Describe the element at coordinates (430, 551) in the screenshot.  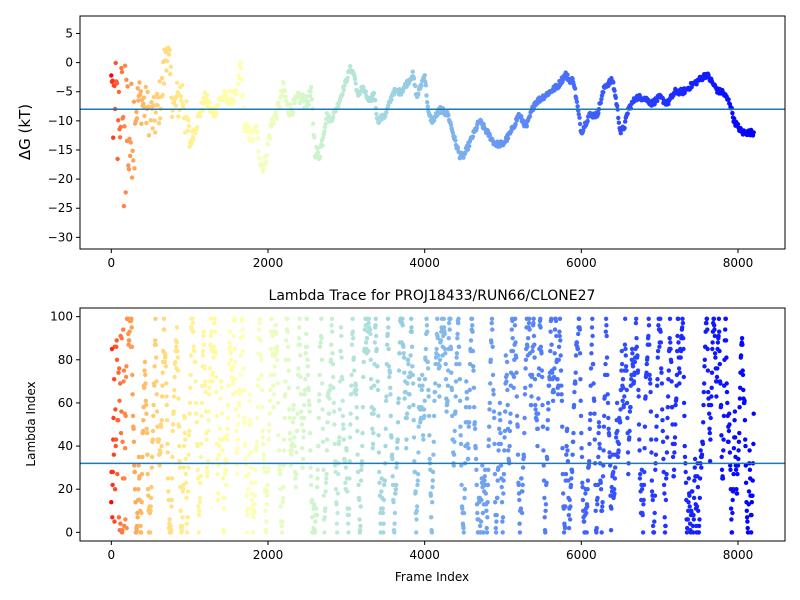
I see `lambda-x-ticks: 0 2000 4000 6000 8000` at that location.